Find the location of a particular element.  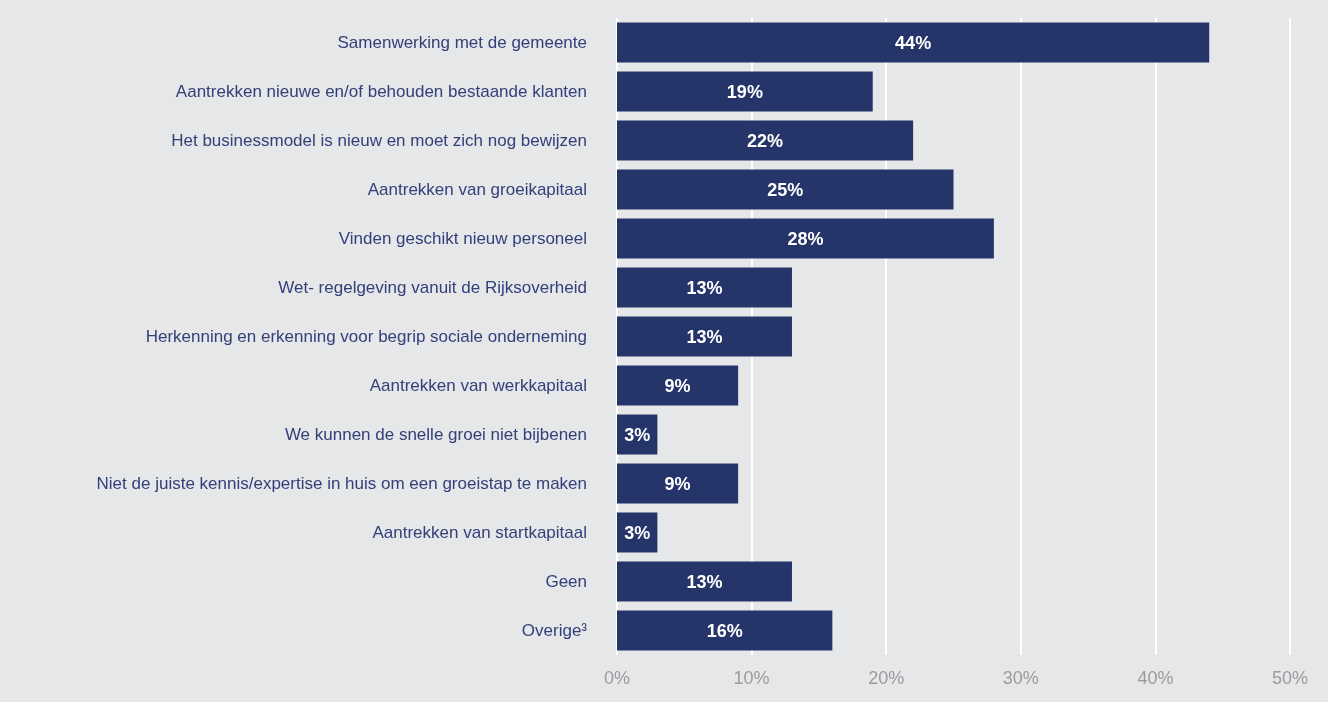

y-tick-label: Vinden geschikt nieuw personeel is located at coordinates (462, 238).